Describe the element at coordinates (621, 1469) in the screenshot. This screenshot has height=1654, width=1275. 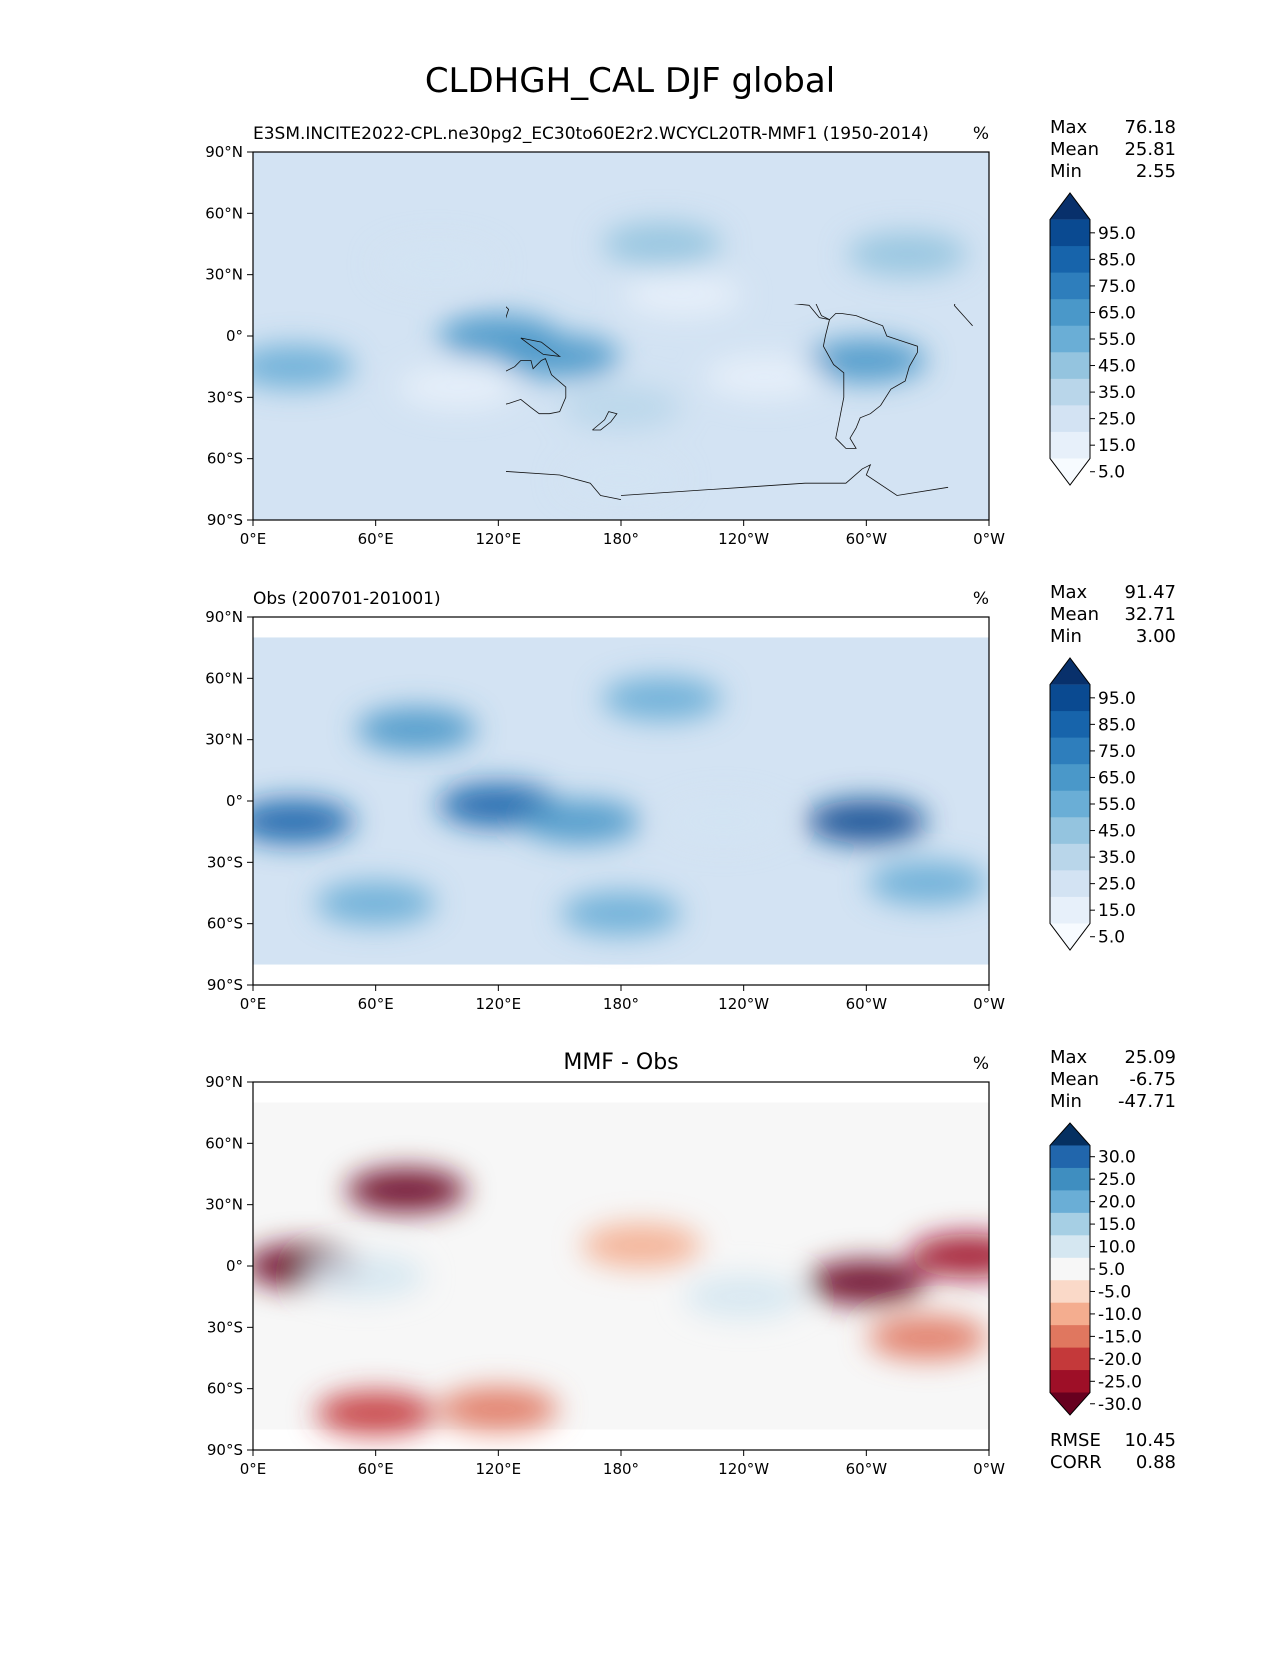
I see `x-tick-label: 180°` at that location.